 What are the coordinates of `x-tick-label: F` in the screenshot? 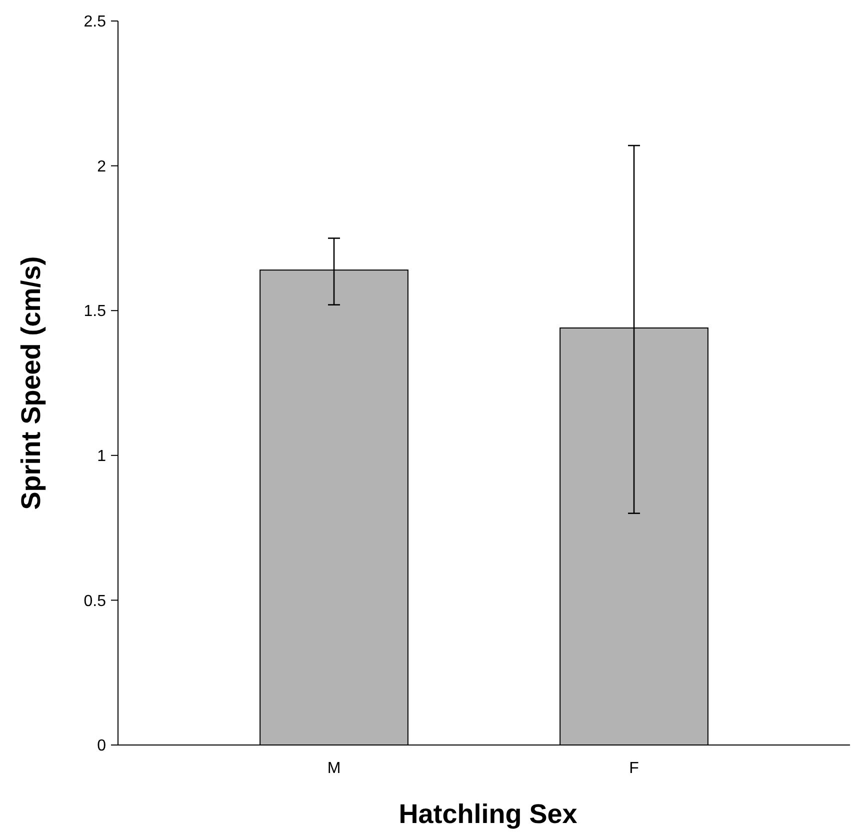 It's located at (634, 768).